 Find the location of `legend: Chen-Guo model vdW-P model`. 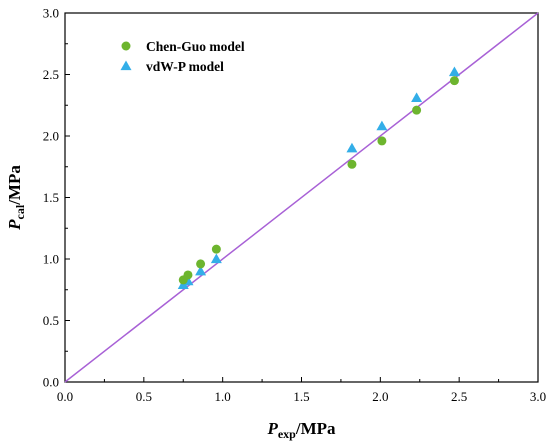

legend: Chen-Guo model vdW-P model is located at coordinates (182, 56).